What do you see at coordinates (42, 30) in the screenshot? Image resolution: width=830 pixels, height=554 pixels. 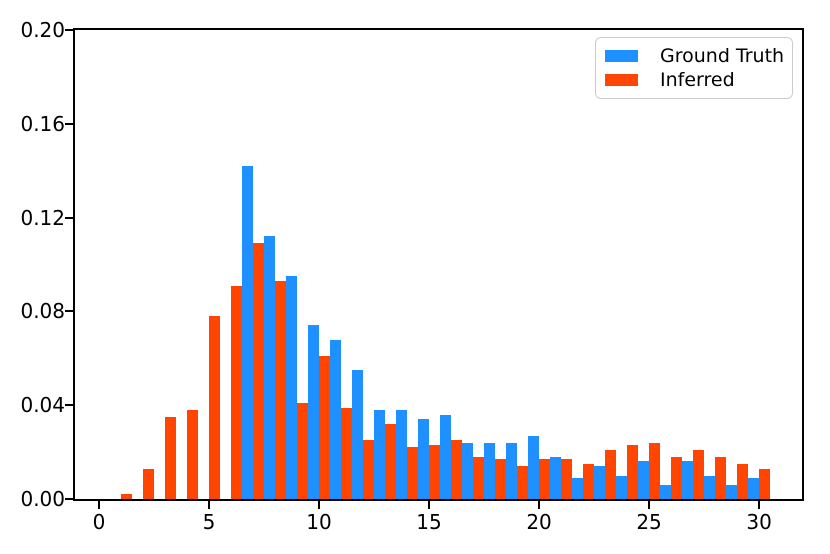 I see `y-axis-tick-label: 0.20` at bounding box center [42, 30].